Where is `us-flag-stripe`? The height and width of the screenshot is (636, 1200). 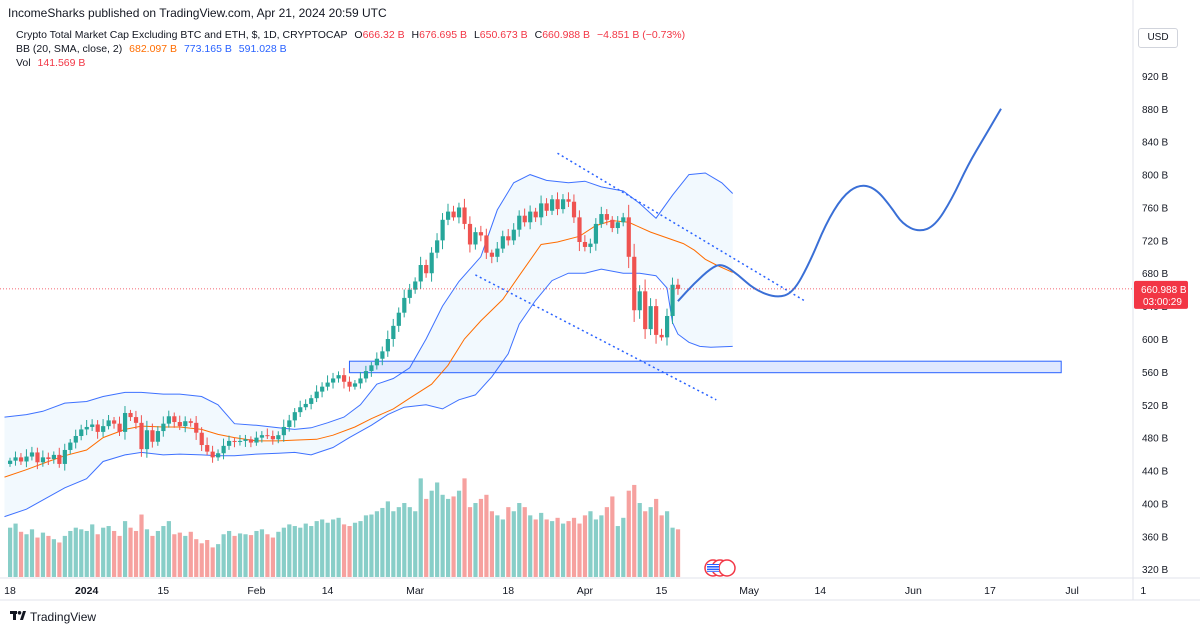 us-flag-stripe is located at coordinates (713, 568).